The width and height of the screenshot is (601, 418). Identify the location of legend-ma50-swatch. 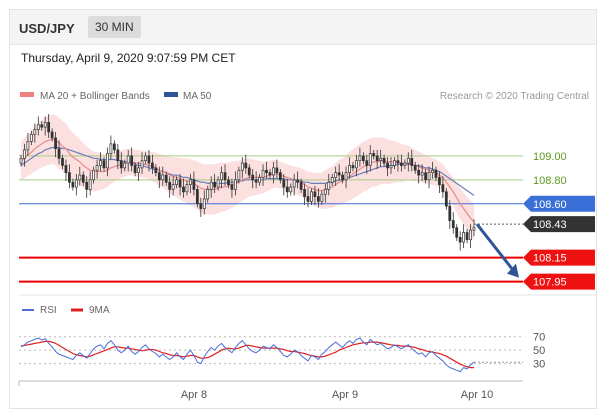
(171, 94).